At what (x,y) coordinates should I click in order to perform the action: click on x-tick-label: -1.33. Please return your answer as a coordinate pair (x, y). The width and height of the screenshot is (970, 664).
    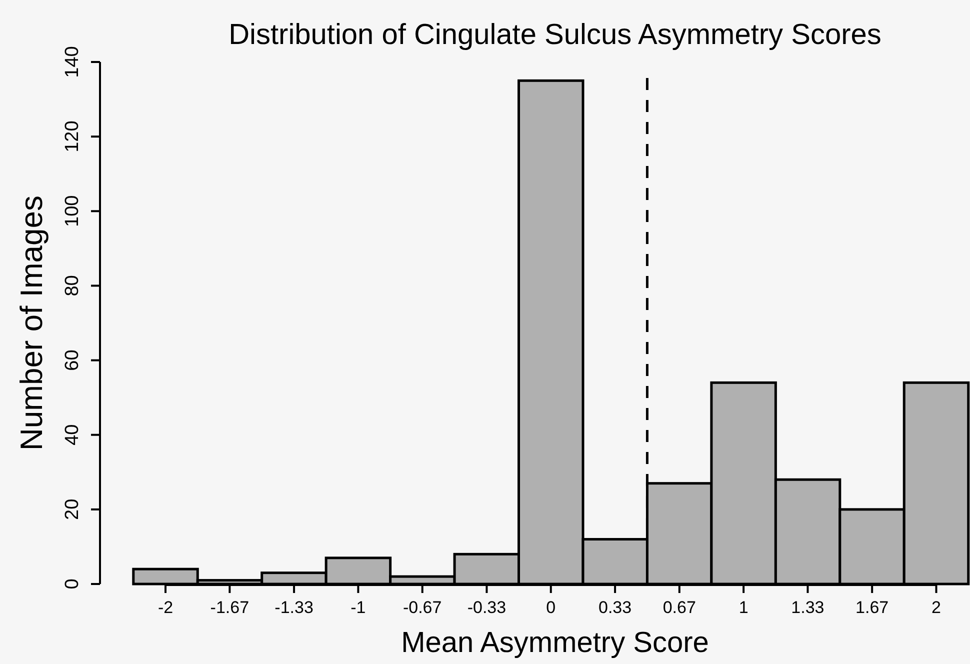
    Looking at the image, I should click on (294, 607).